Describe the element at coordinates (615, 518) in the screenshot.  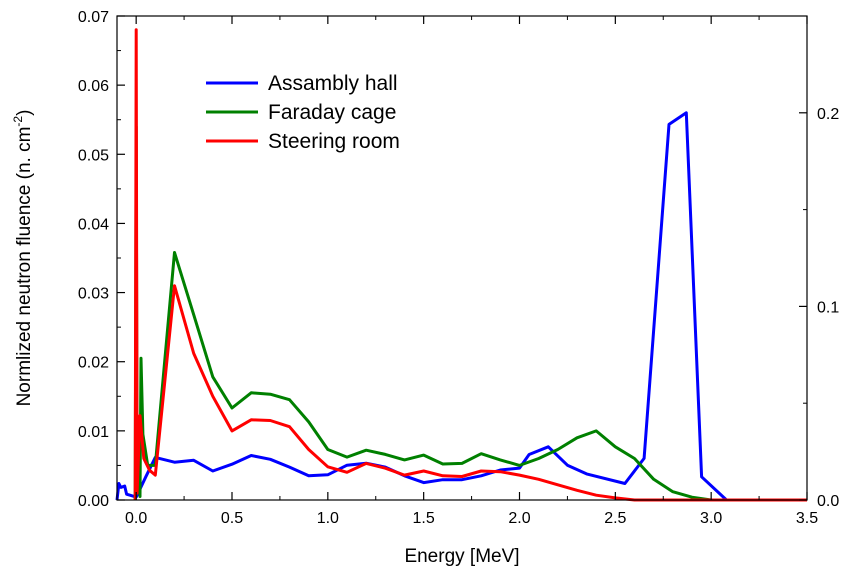
I see `x-tick-label: 2.5` at that location.